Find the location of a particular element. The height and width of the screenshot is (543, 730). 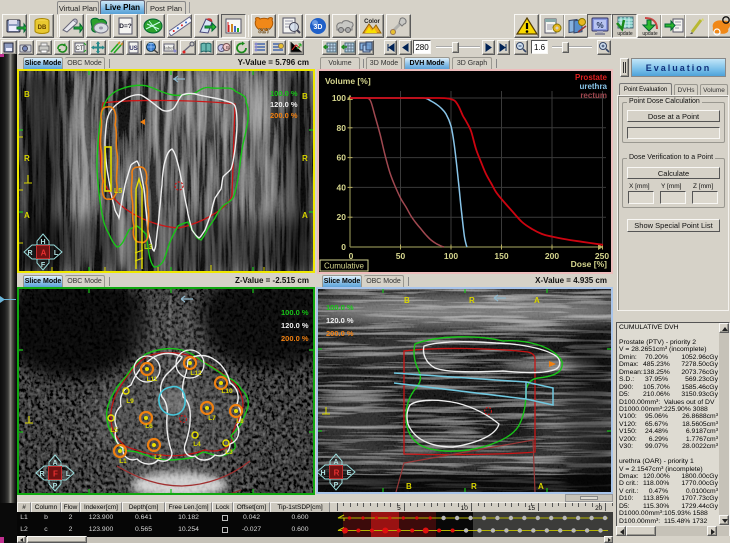

svg-text: Volume [%] is located at coordinates (348, 81).